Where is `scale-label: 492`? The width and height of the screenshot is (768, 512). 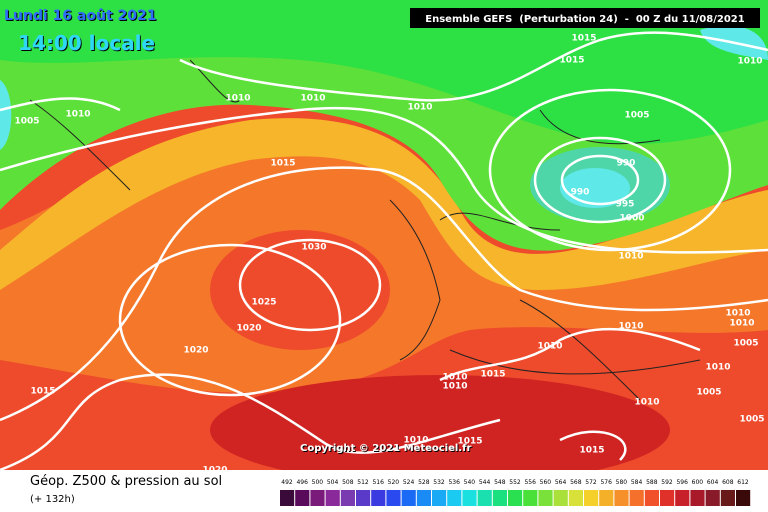 scale-label: 492 is located at coordinates (287, 482).